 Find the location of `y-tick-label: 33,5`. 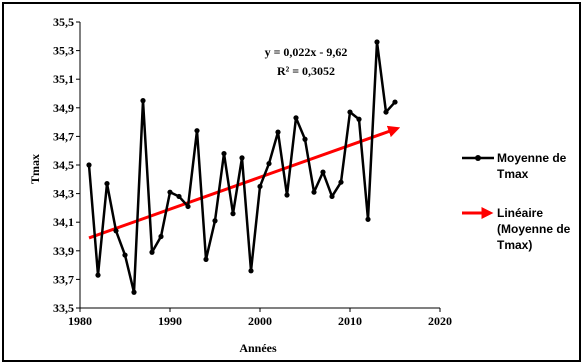

y-tick-label: 33,5 is located at coordinates (63, 308).